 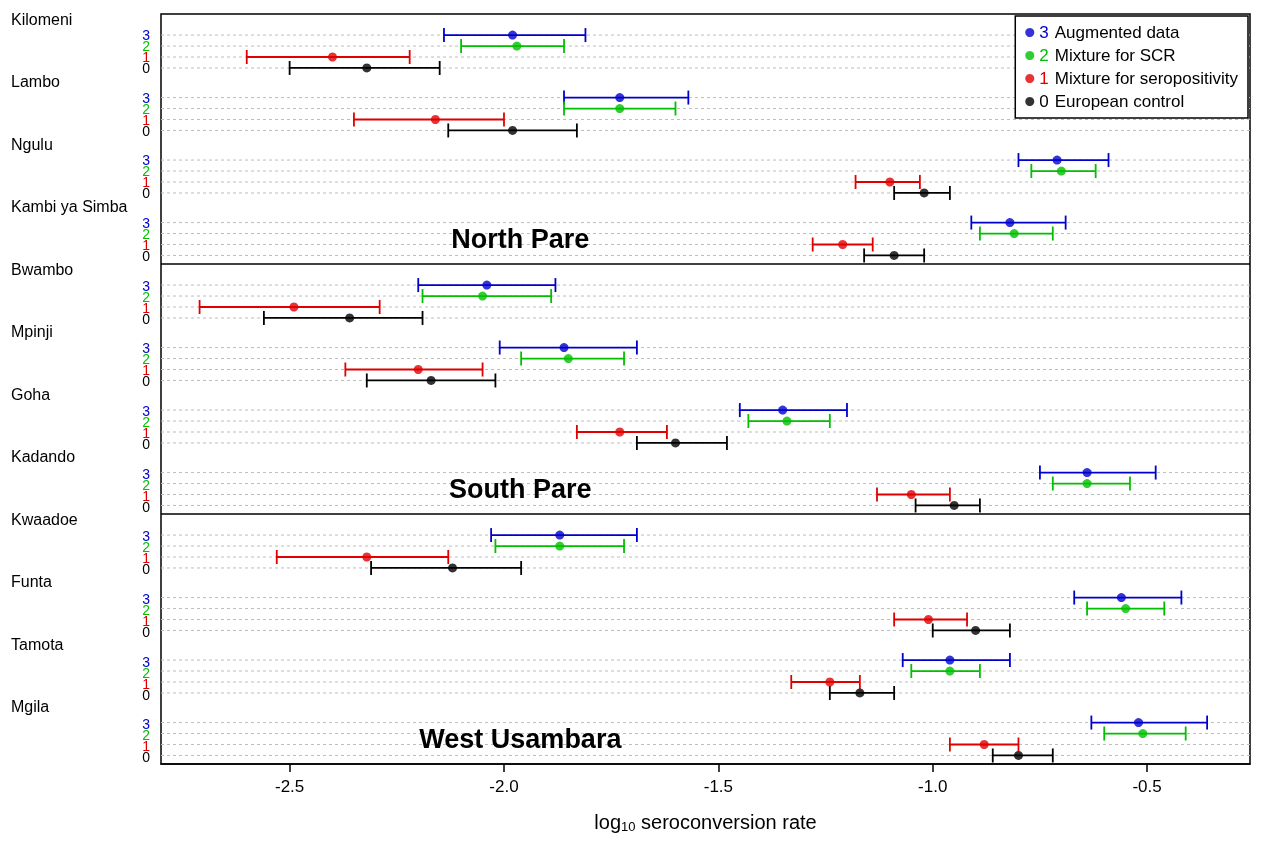 What do you see at coordinates (1044, 32) in the screenshot?
I see `annotation: 3` at bounding box center [1044, 32].